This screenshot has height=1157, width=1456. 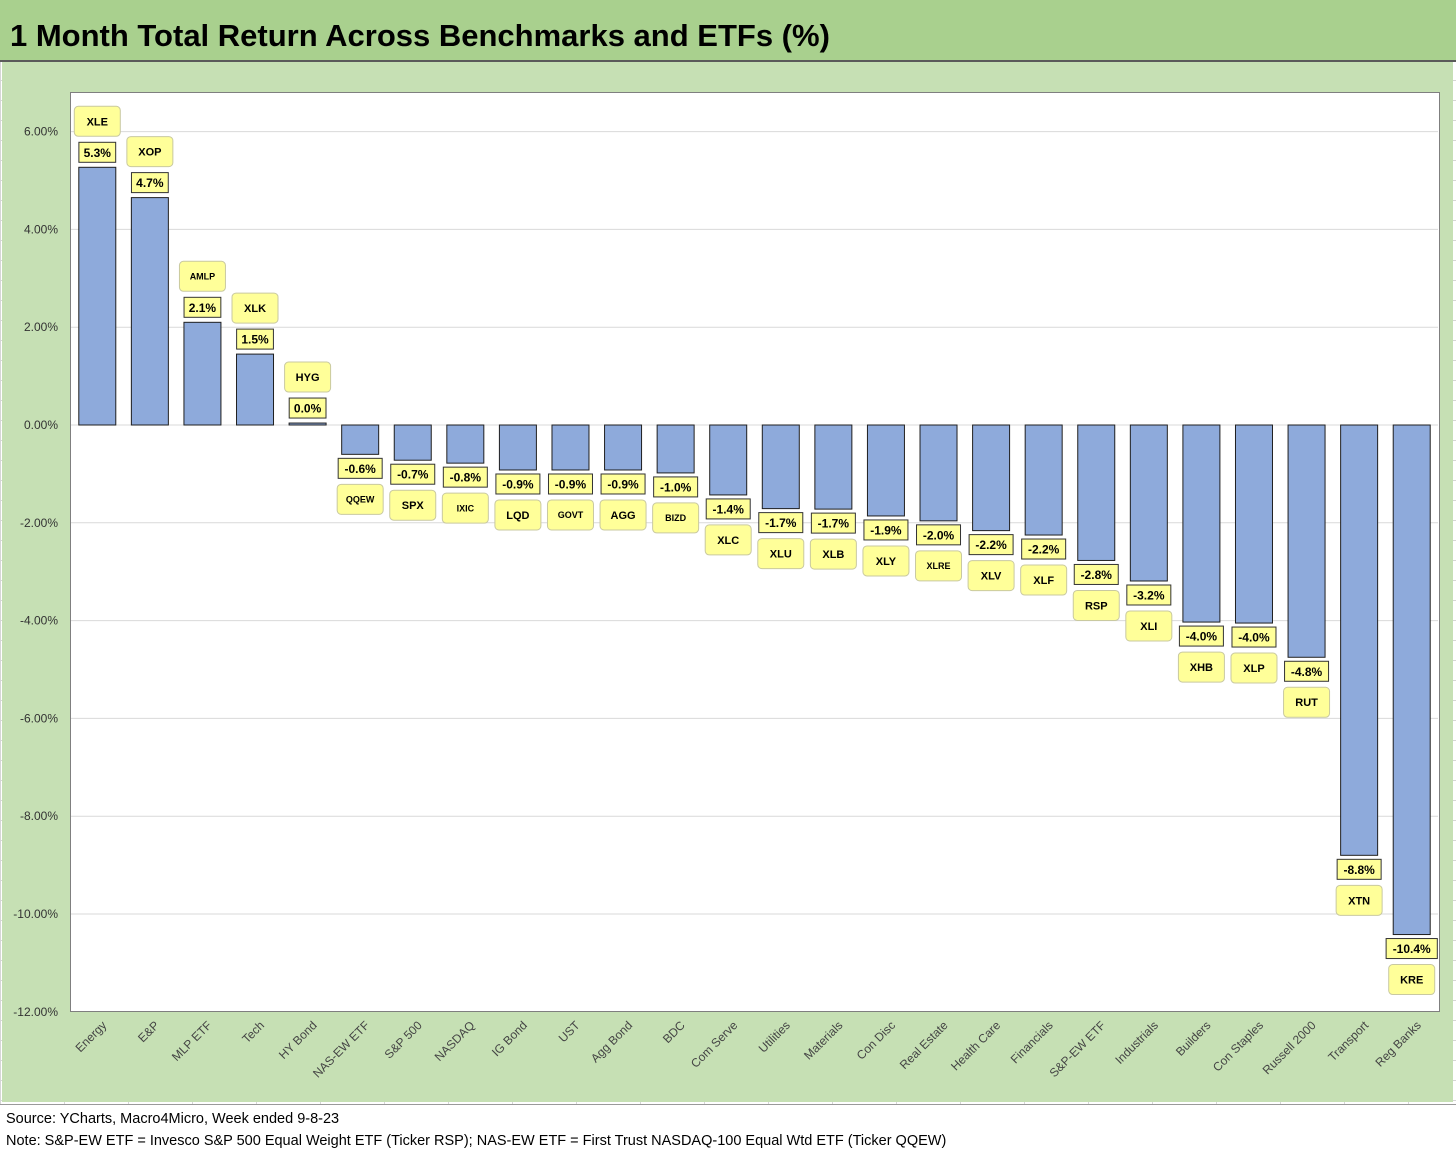 I want to click on ticker-label: LQD, so click(x=517, y=516).